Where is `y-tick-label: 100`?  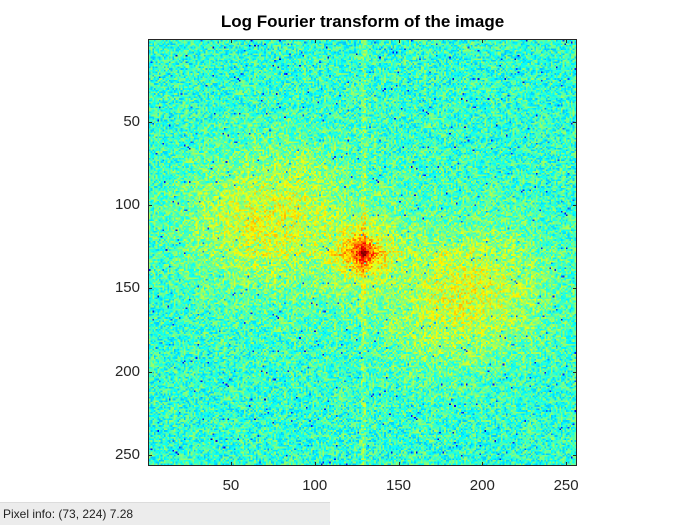
y-tick-label: 100 is located at coordinates (127, 204).